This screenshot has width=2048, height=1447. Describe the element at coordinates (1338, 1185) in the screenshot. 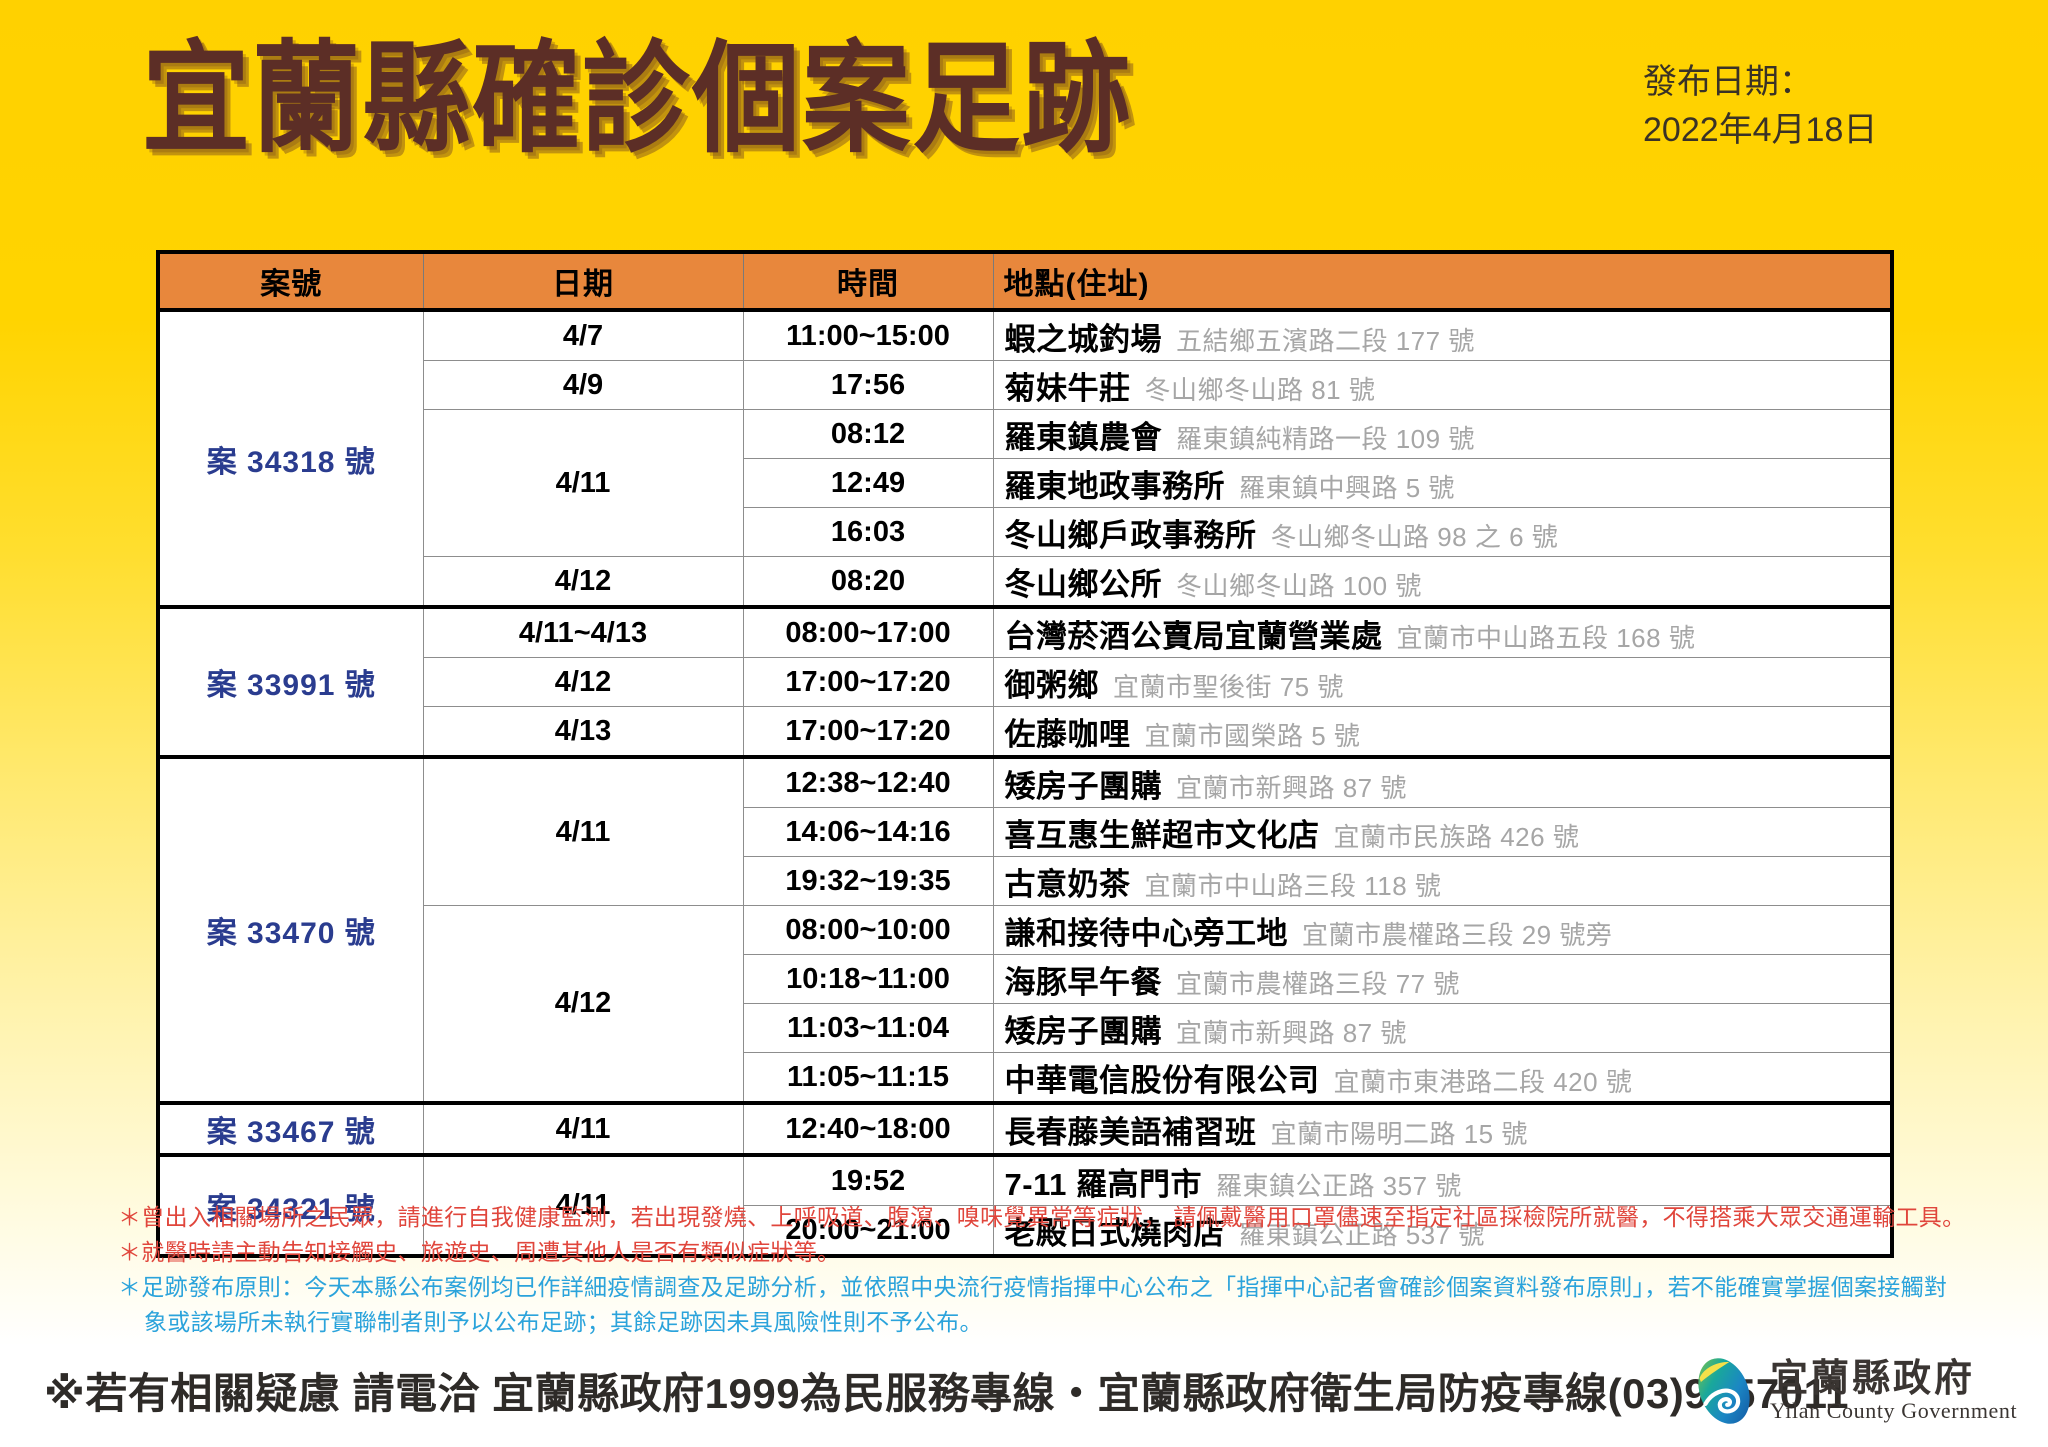

I see `location-address: 羅東鎮公正路 357 號` at that location.